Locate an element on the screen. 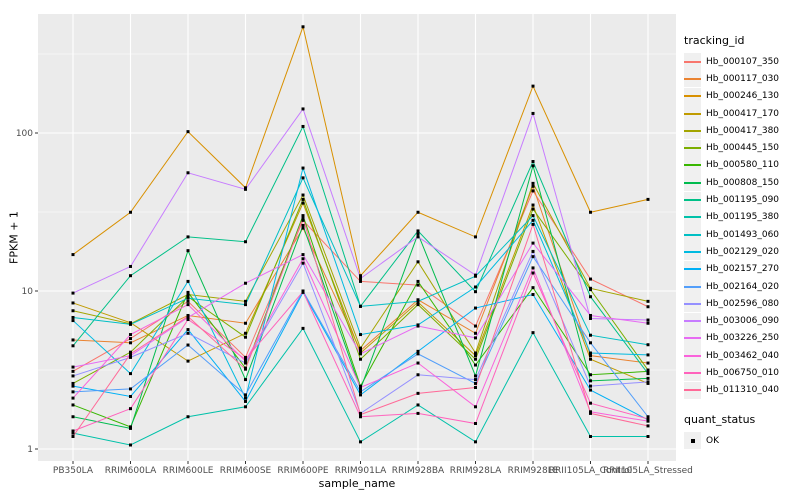 This screenshot has height=500, width=800. legend-label: Hb_001493_060 is located at coordinates (743, 234).